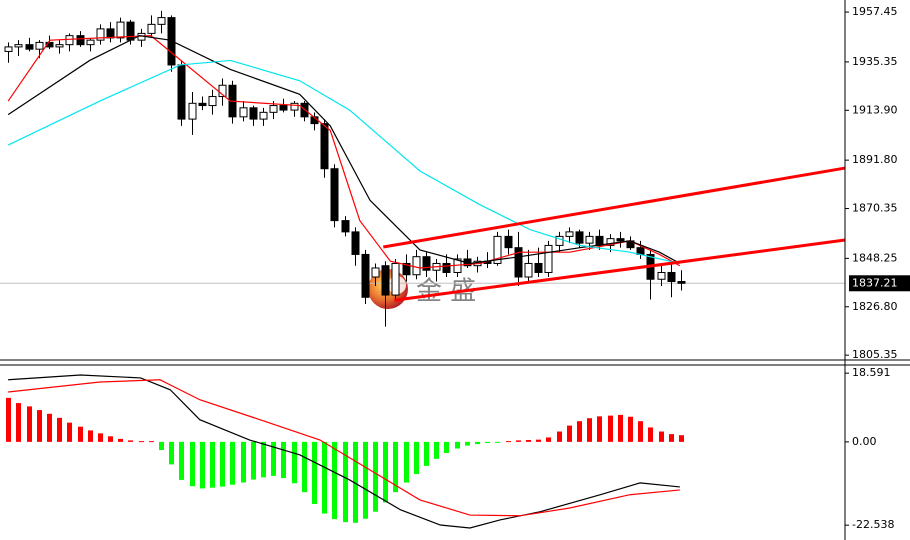  I want to click on y-tick-label: 1935.35, so click(875, 61).